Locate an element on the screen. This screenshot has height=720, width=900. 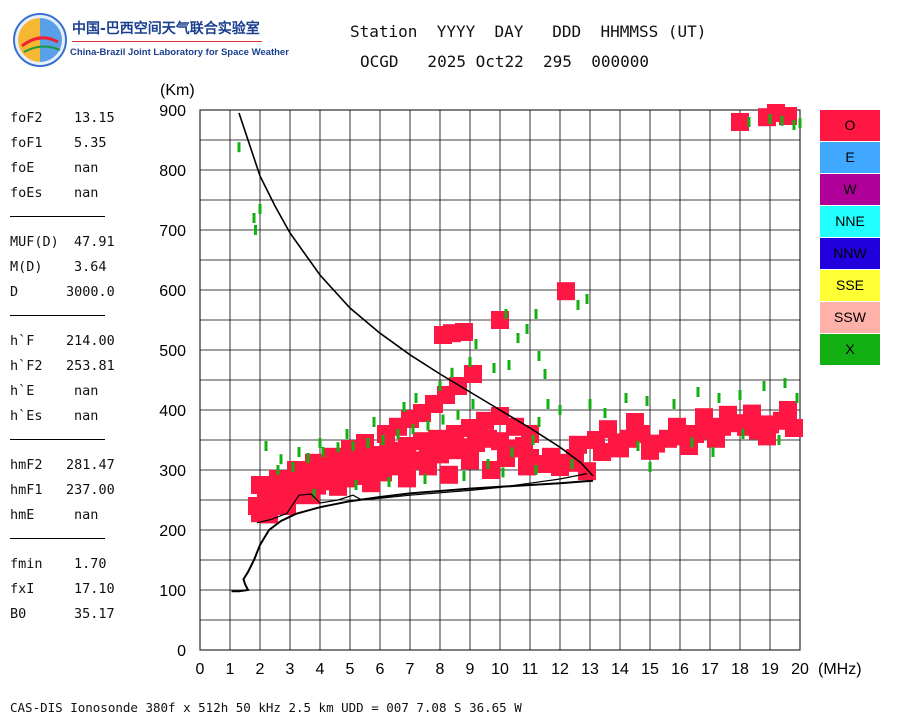
logo-divider is located at coordinates (167, 41).